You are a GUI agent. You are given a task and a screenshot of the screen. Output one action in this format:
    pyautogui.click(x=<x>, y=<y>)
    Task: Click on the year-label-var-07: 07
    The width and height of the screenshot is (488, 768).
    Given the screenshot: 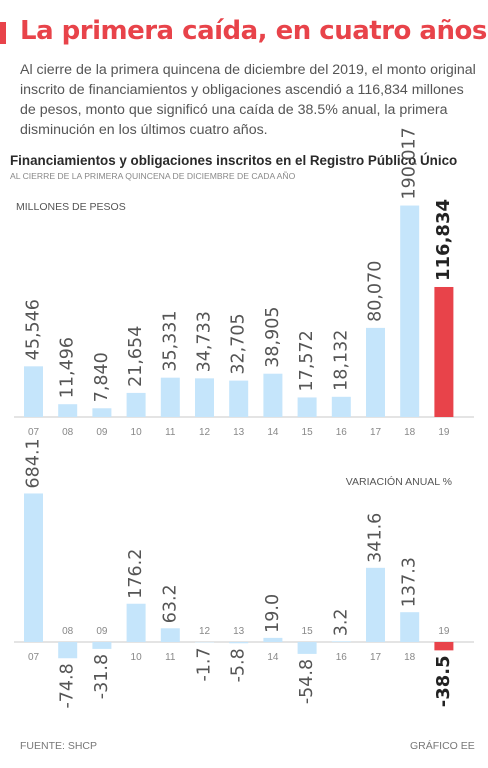 What is the action you would take?
    pyautogui.click(x=34, y=657)
    